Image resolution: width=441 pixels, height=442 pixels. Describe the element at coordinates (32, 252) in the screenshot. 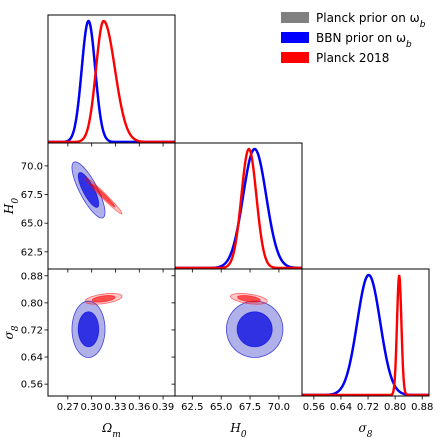

I see `y-tick-label-h0: 62.5` at that location.